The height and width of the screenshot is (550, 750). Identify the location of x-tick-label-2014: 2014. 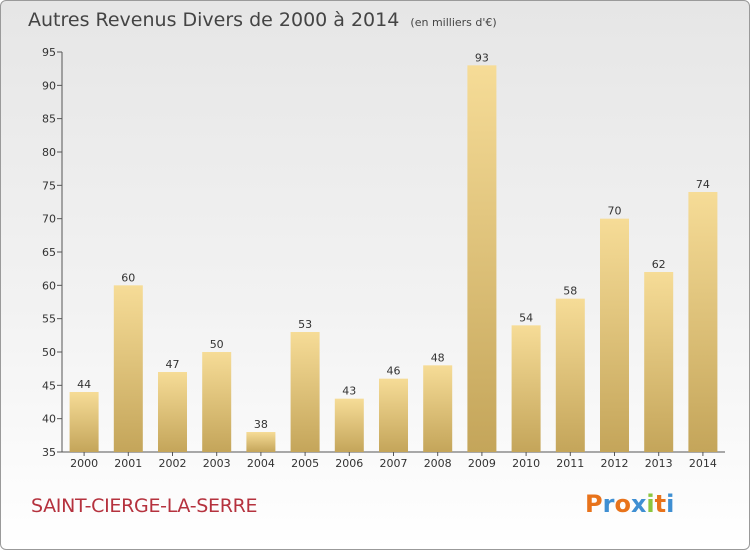
(703, 463).